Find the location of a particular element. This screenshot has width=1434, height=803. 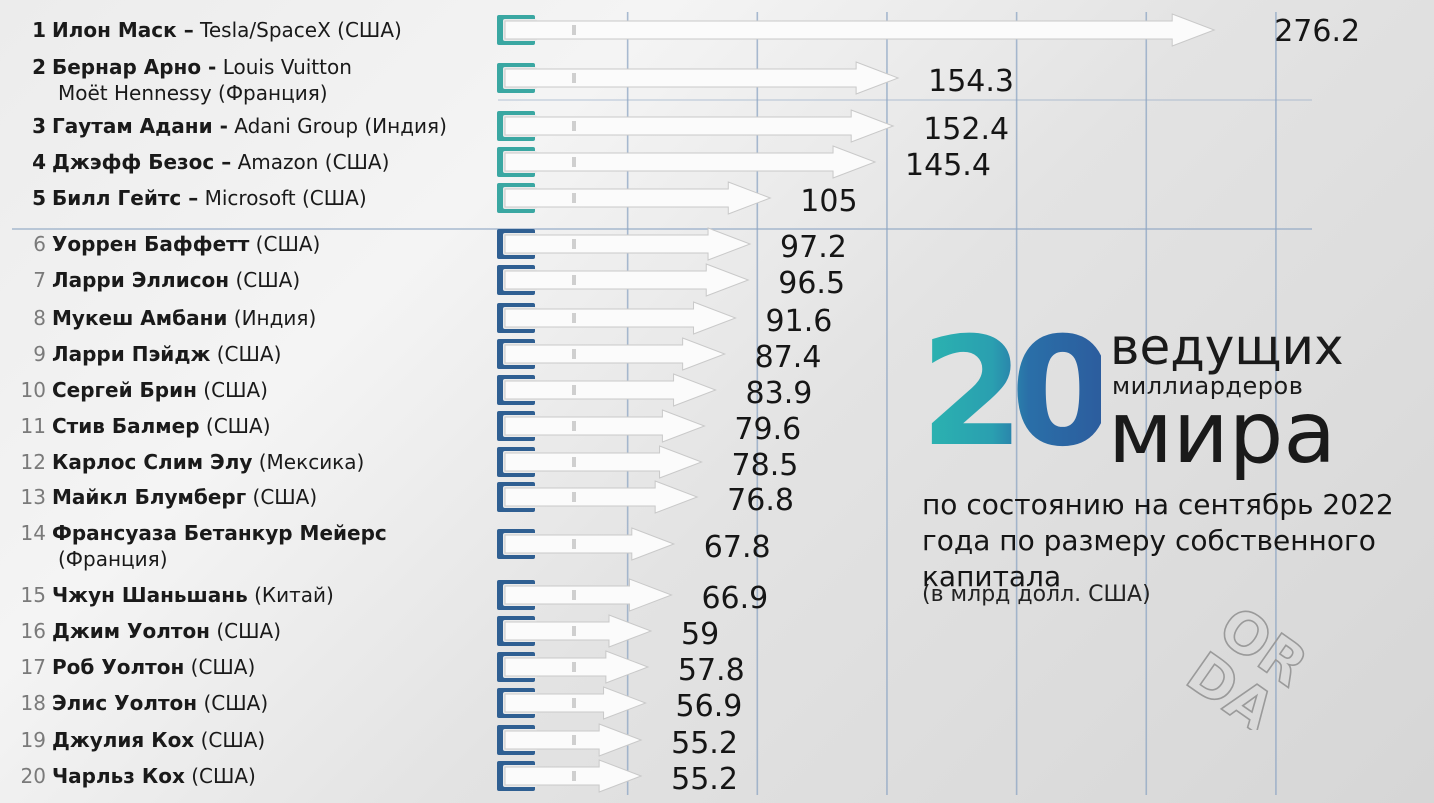

value-label: 57.8 is located at coordinates (711, 670).